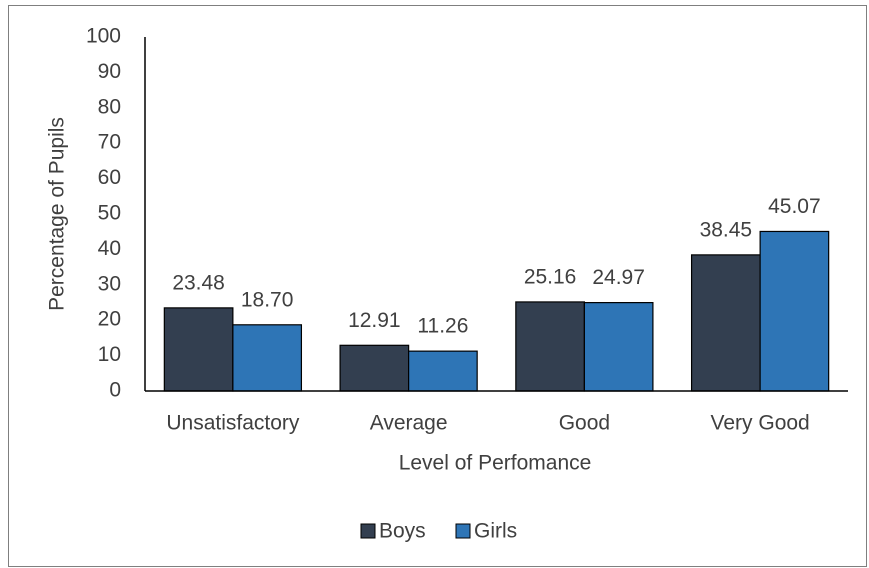 Image resolution: width=869 pixels, height=568 pixels. I want to click on x-tick-label: Unsatisfactory, so click(233, 423).